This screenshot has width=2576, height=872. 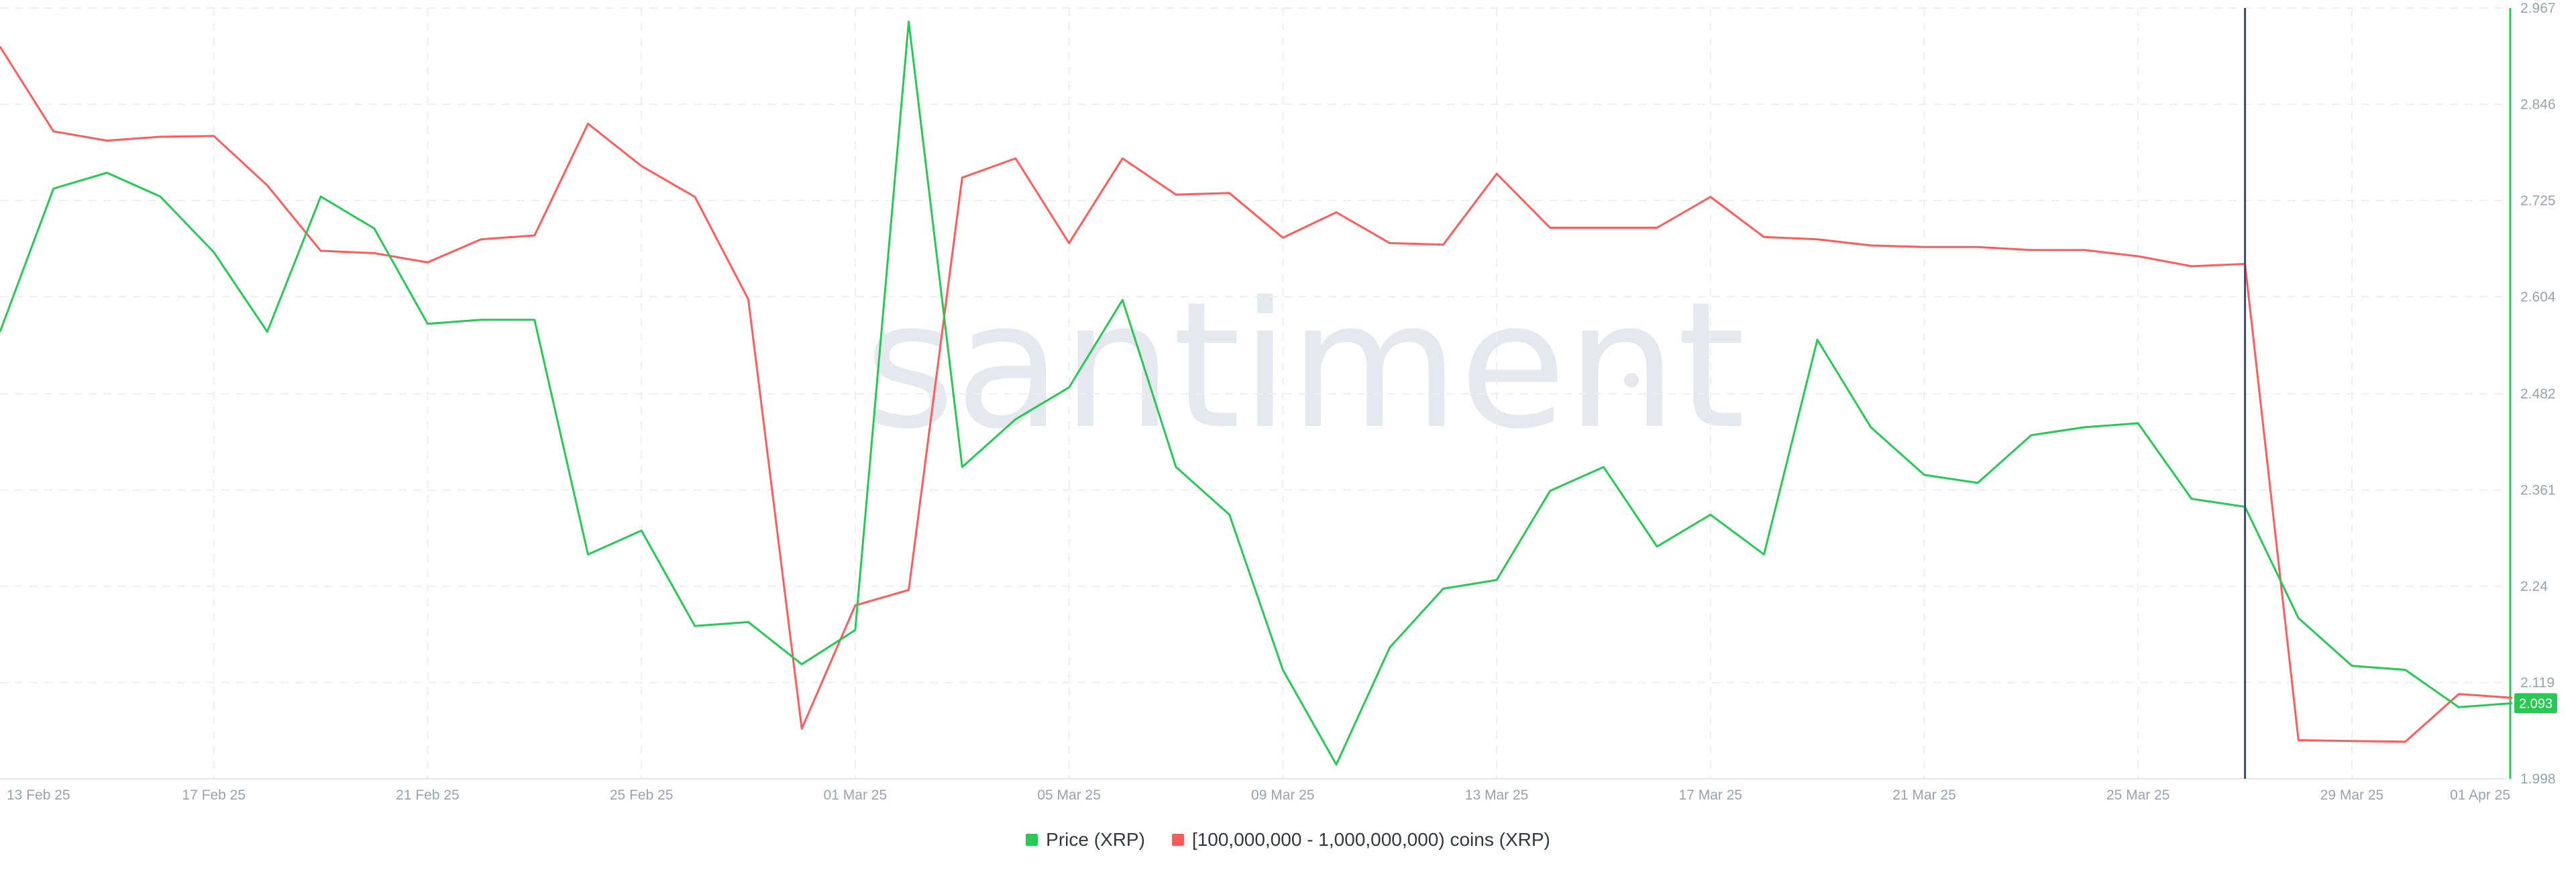 I want to click on legend-swatch-price, so click(x=1032, y=840).